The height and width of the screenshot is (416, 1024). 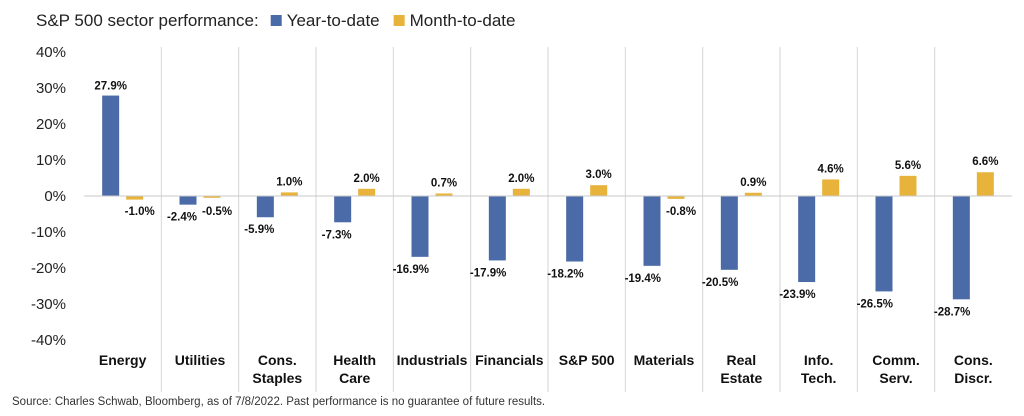 What do you see at coordinates (276, 20) in the screenshot?
I see `legend-swatch-year-to-date` at bounding box center [276, 20].